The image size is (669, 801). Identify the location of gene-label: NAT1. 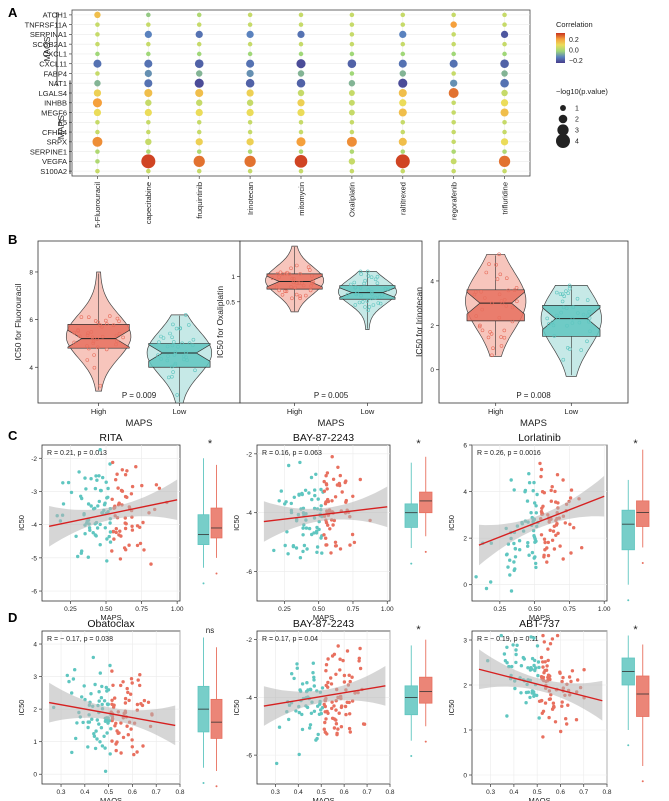
(57, 83).